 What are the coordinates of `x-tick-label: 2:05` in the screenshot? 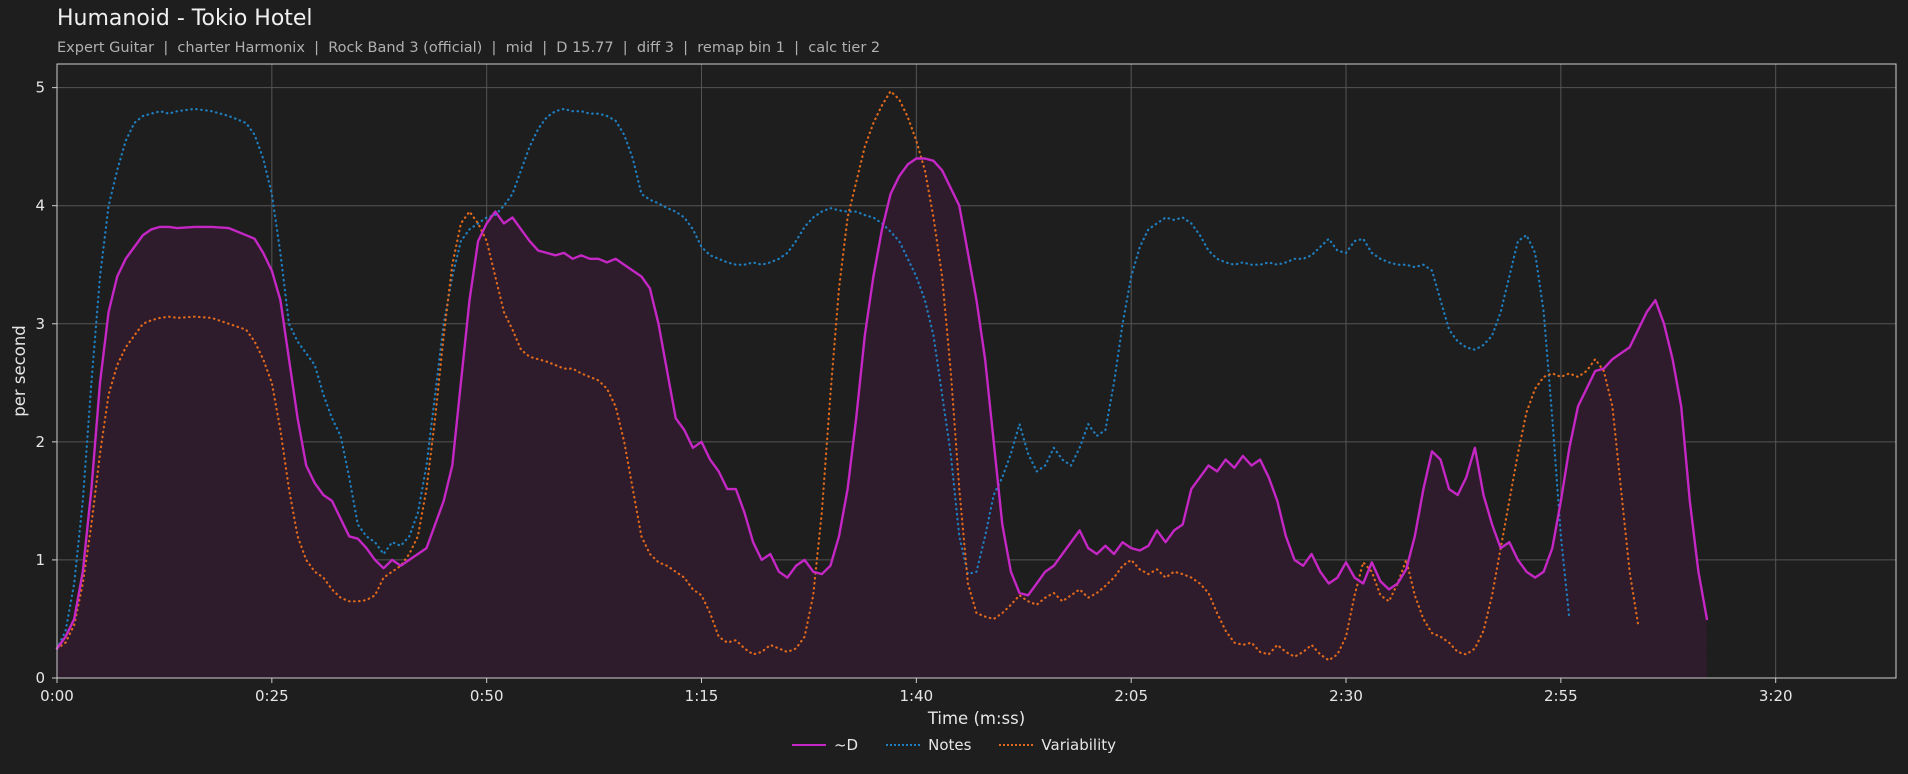 It's located at (1131, 696).